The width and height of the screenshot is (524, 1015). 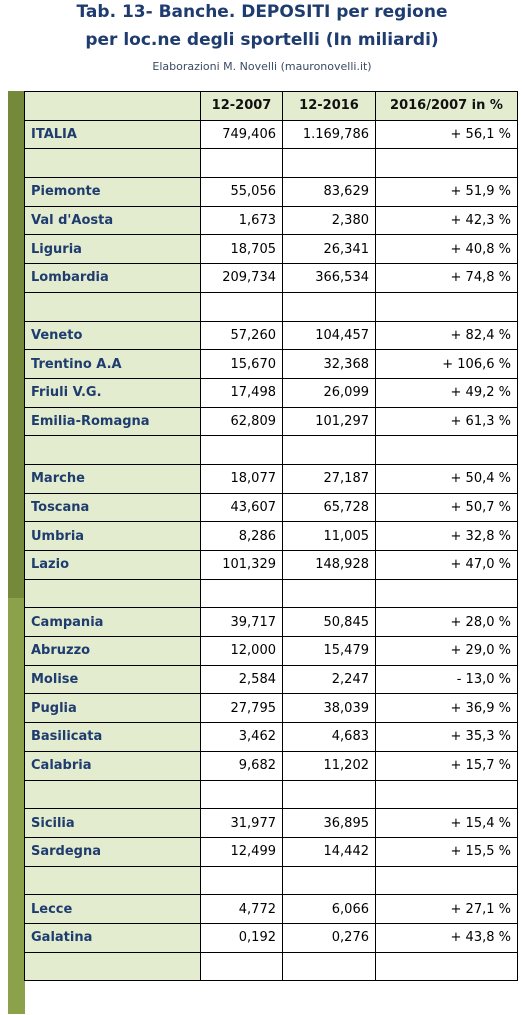 What do you see at coordinates (271, 249) in the screenshot?
I see `table-row: Liguria 18,705 26,341 + 40,8 %` at bounding box center [271, 249].